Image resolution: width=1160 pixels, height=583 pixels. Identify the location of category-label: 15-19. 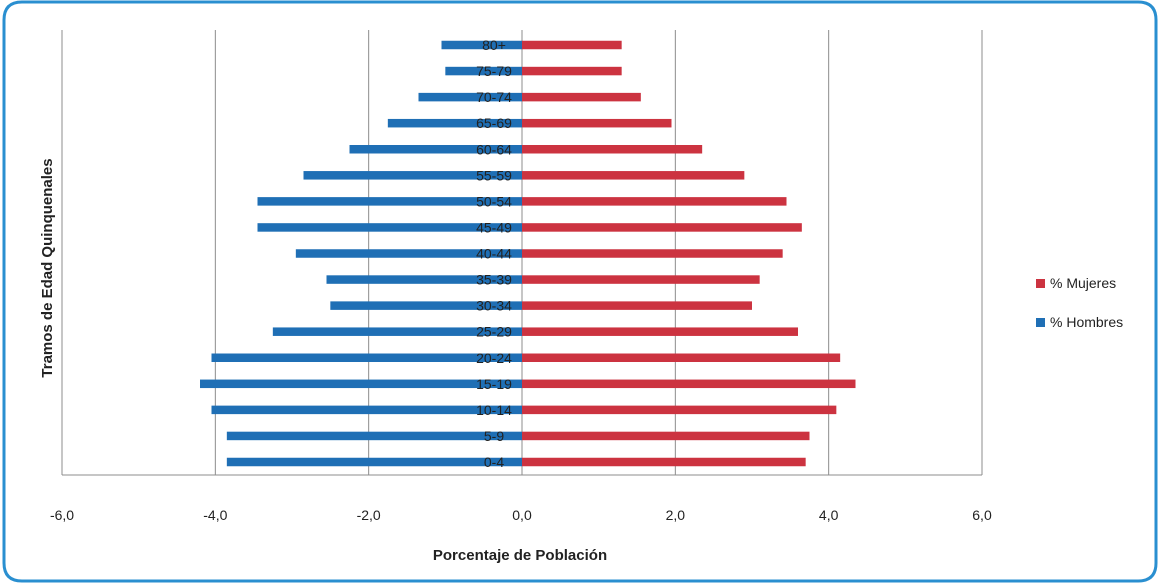
(494, 384).